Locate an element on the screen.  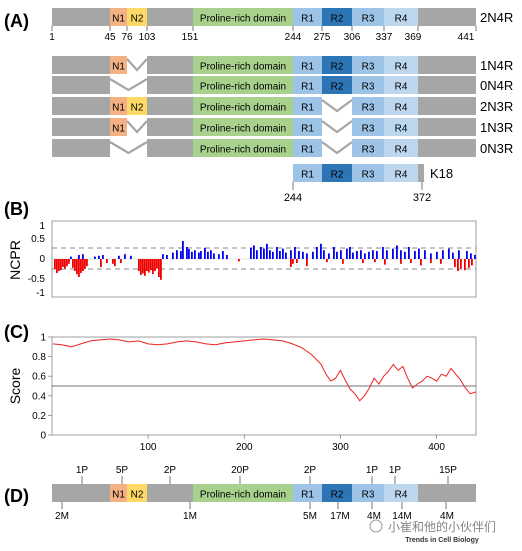
tau-n-terminal-segment is located at coordinates (81, 127).